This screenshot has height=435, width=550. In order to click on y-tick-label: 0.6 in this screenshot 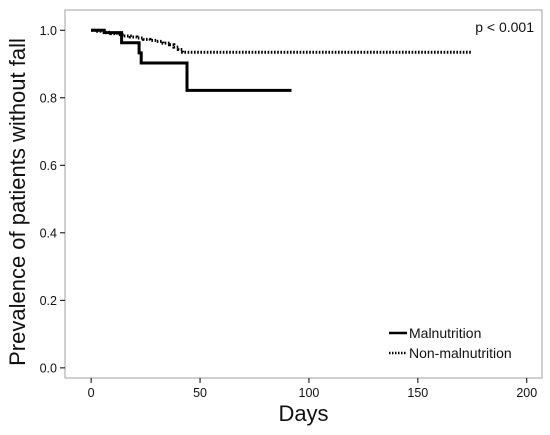, I will do `click(48, 166)`.